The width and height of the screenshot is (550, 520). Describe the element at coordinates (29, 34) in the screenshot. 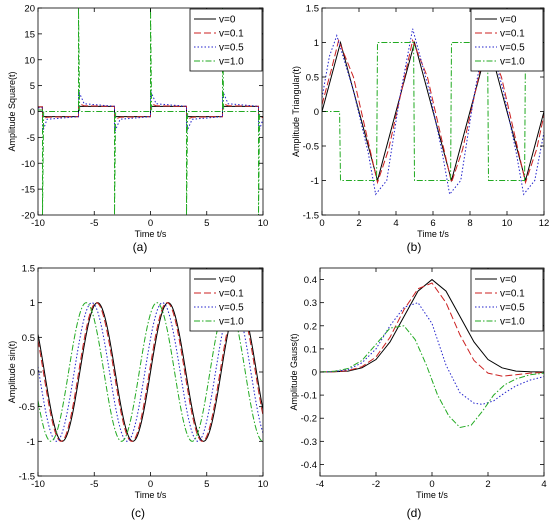

I see `y-tick-label: 15` at that location.